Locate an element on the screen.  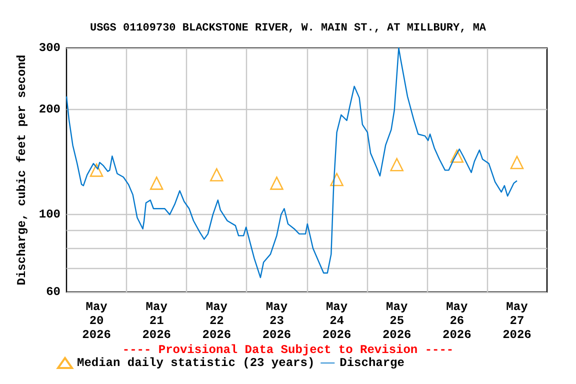
x-tick-label: May 20 2026 is located at coordinates (96, 321).